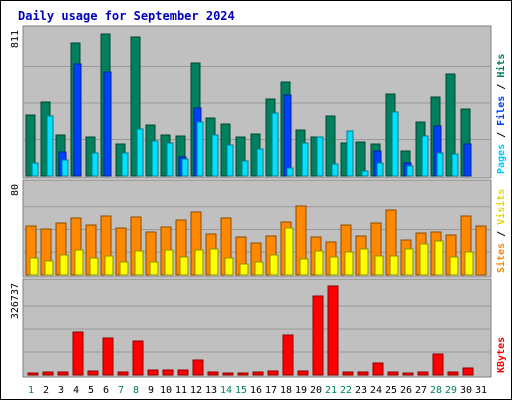  What do you see at coordinates (361, 390) in the screenshot?
I see `x-tick-label: 23` at bounding box center [361, 390].